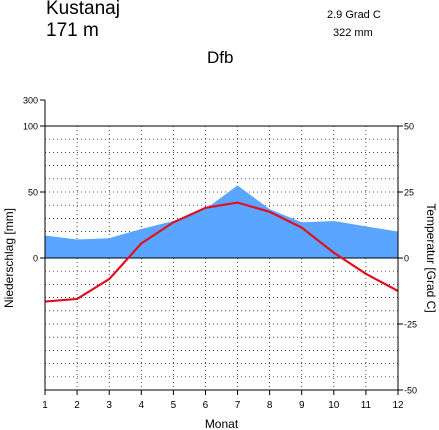 This screenshot has width=439, height=430. Describe the element at coordinates (30, 101) in the screenshot. I see `left-tick-label: 300` at that location.